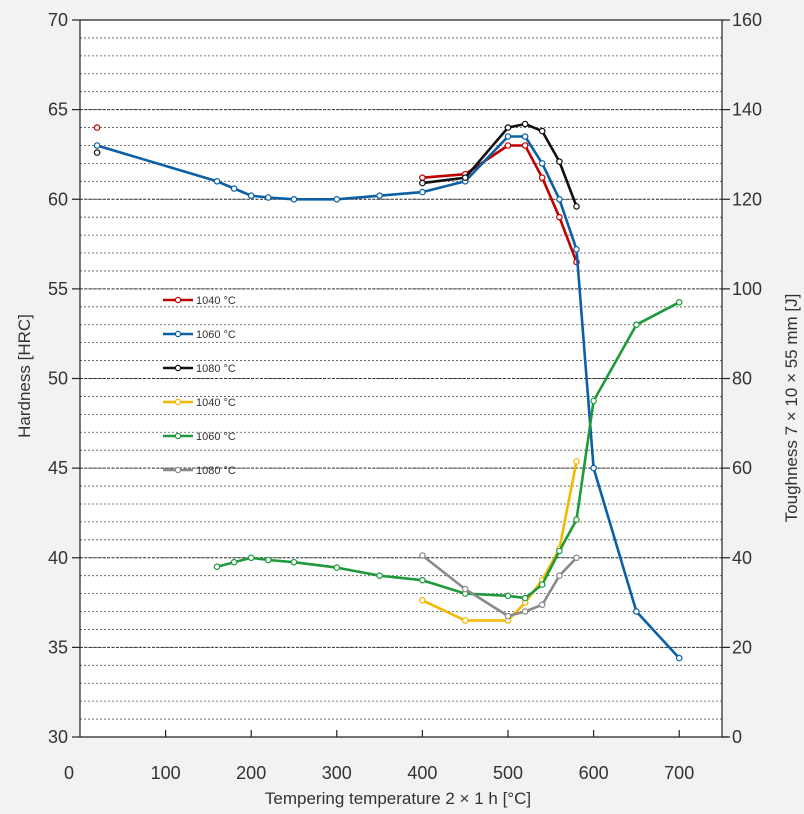 Image resolution: width=804 pixels, height=814 pixels. Describe the element at coordinates (791, 408) in the screenshot. I see `y-axis-right-title: Toughness 7 × 10 × 55 mm [J]` at that location.